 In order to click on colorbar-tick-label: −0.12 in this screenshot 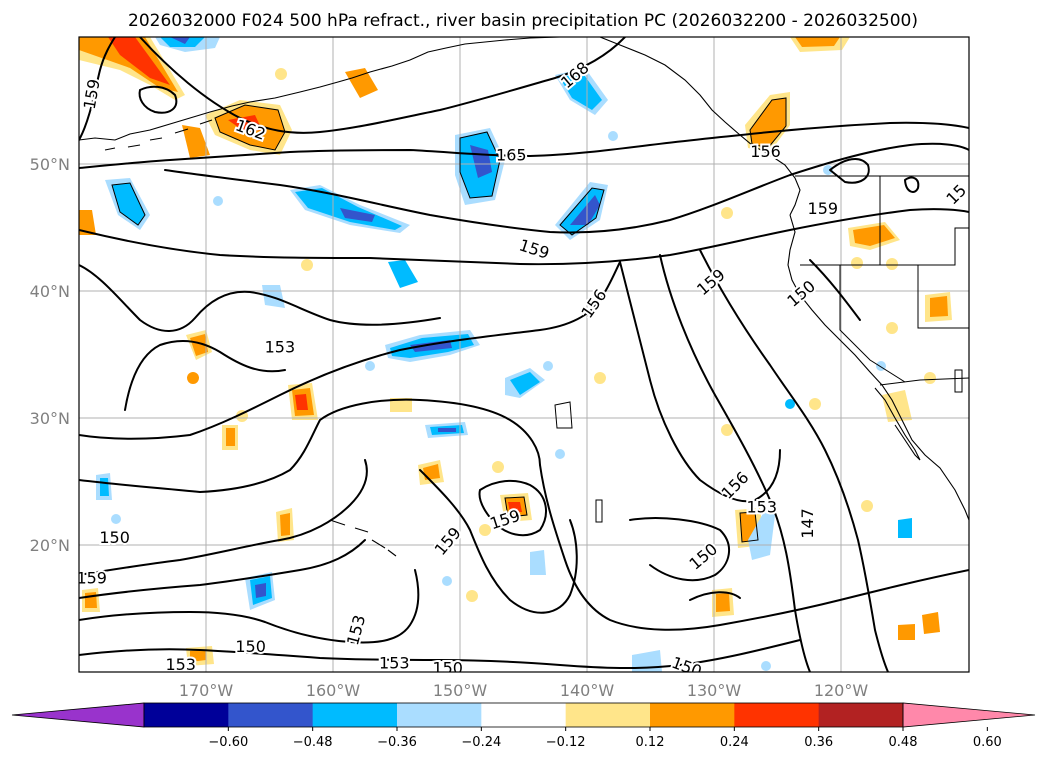, I will do `click(566, 742)`.